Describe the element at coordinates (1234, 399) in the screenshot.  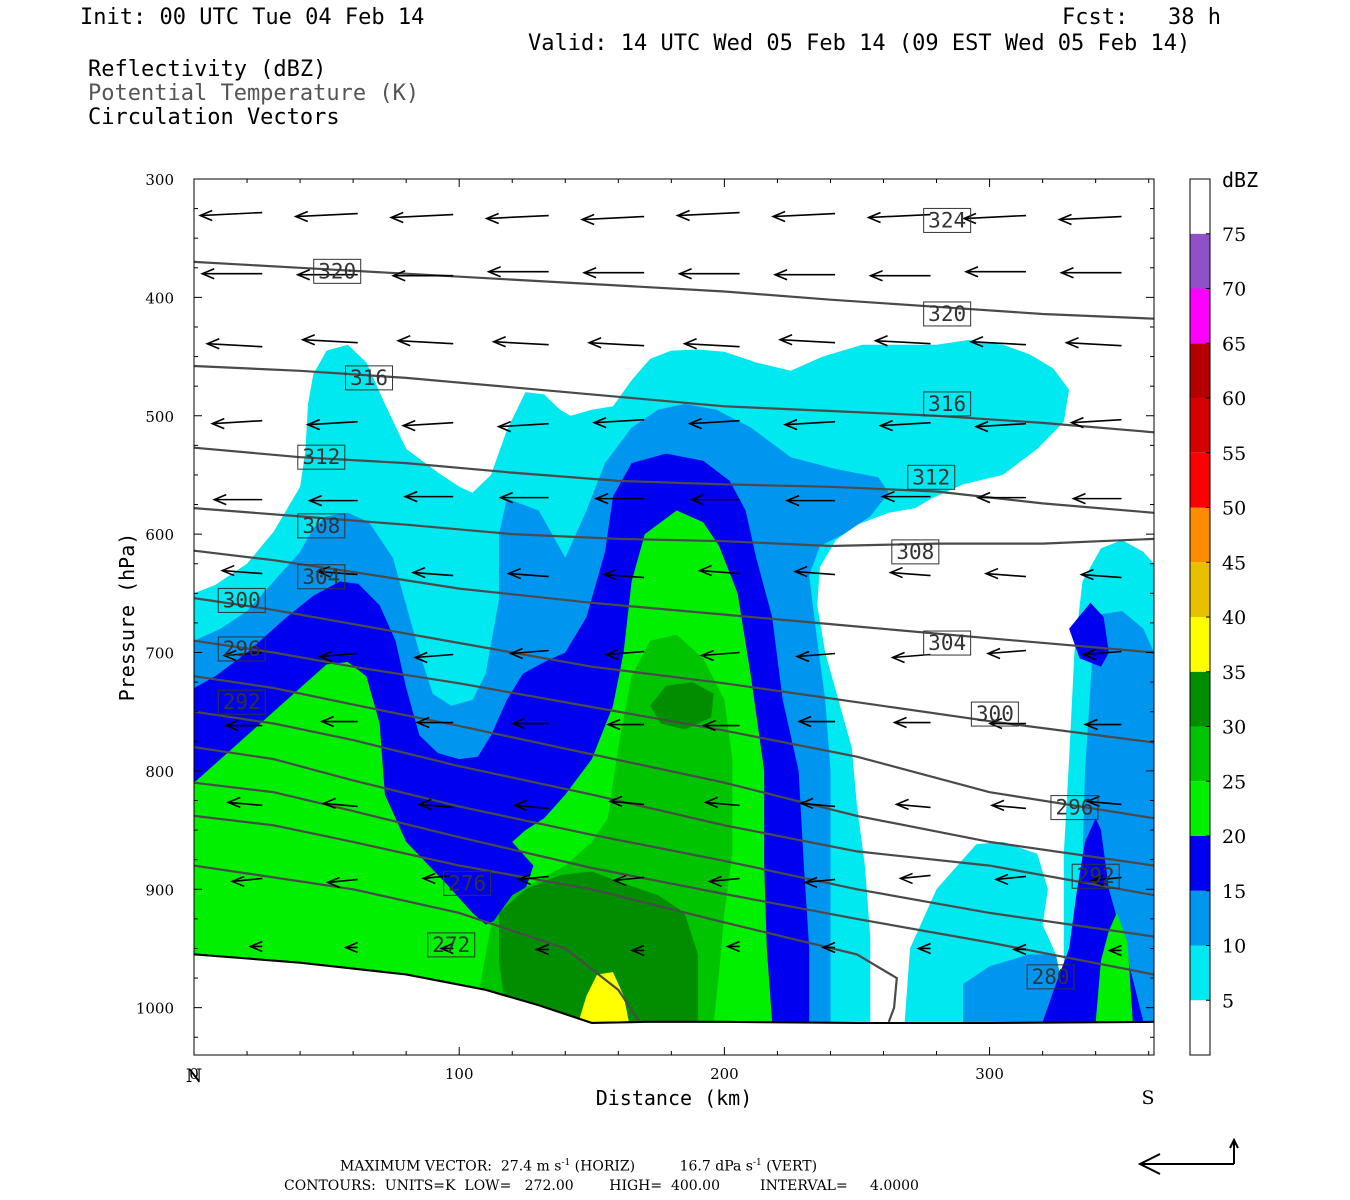
I see `colorbar-tick-label: 60` at that location.